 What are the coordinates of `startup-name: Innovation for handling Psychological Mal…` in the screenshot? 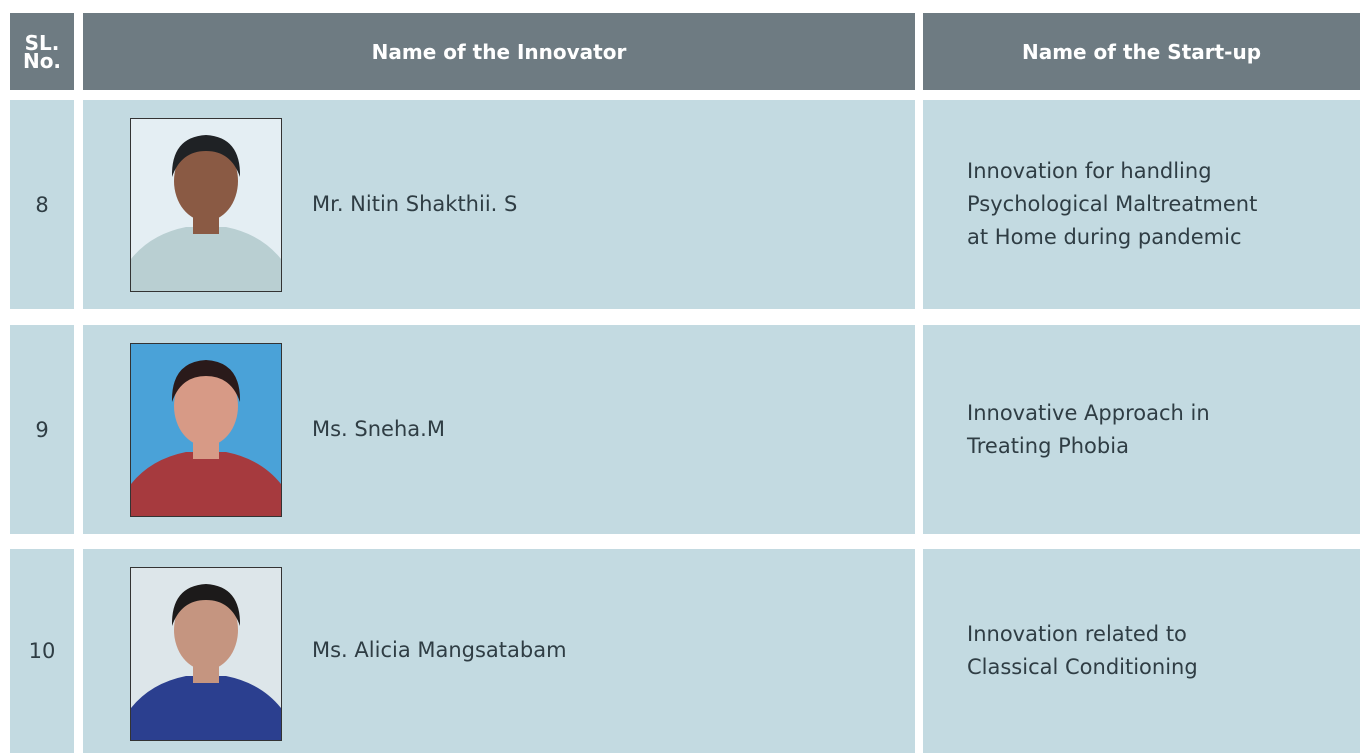 It's located at (1141, 204).